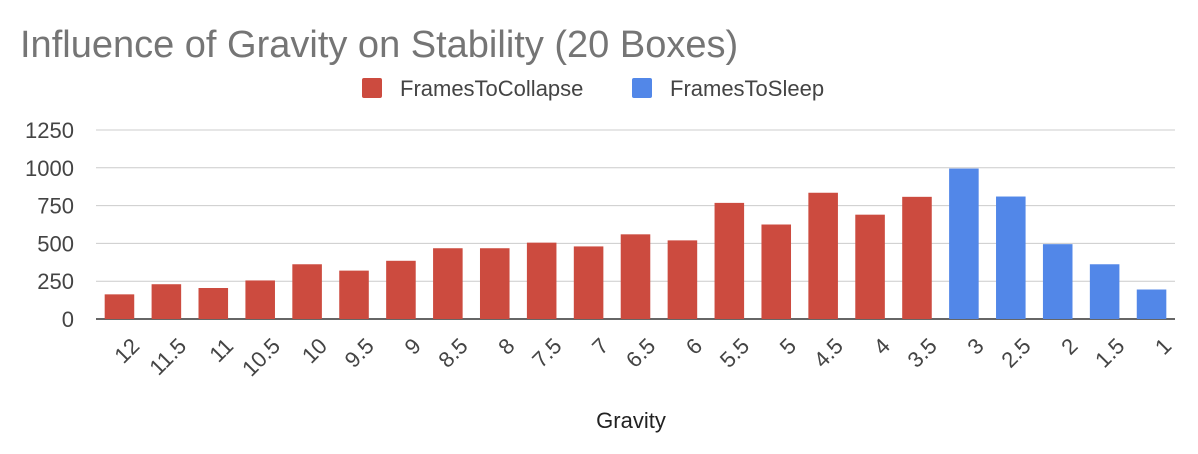 Image resolution: width=1198 pixels, height=454 pixels. I want to click on x-tick-label: 5, so click(788, 346).